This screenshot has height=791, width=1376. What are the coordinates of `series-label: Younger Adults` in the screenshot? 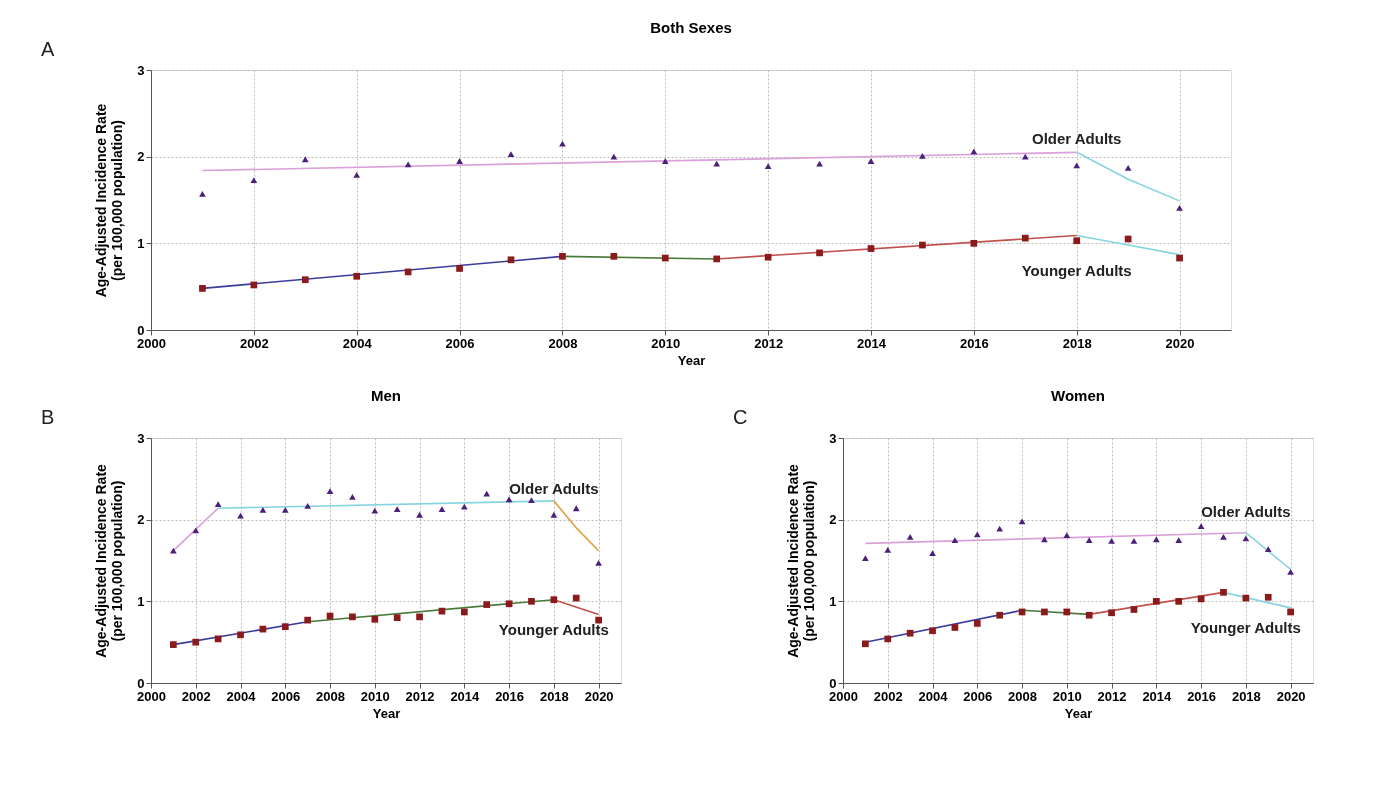 It's located at (553, 629).